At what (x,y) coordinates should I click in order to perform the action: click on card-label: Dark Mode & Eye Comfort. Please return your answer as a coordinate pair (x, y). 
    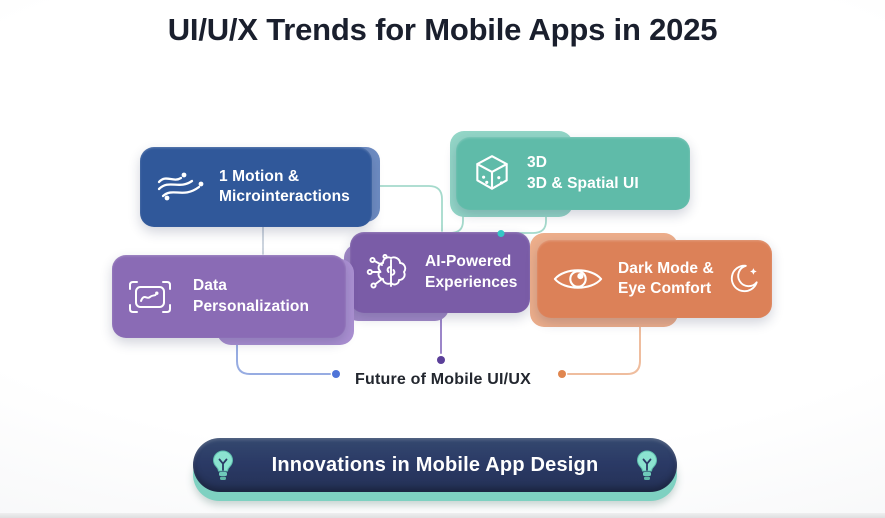
    Looking at the image, I should click on (669, 279).